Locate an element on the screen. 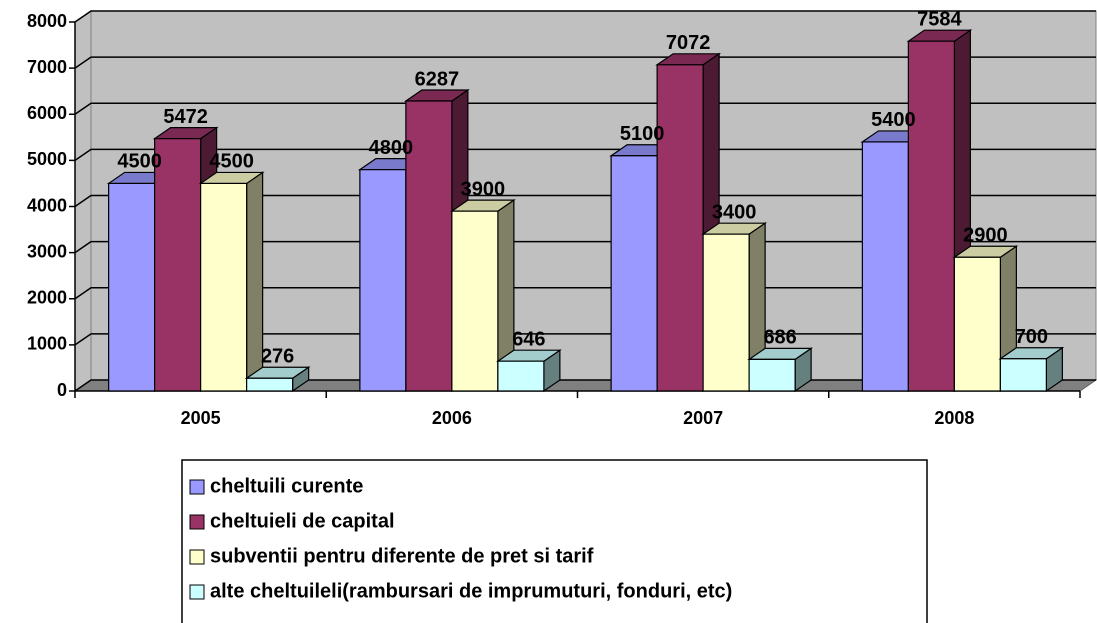 The width and height of the screenshot is (1097, 623). y-tick-label: 4000 is located at coordinates (47, 205).